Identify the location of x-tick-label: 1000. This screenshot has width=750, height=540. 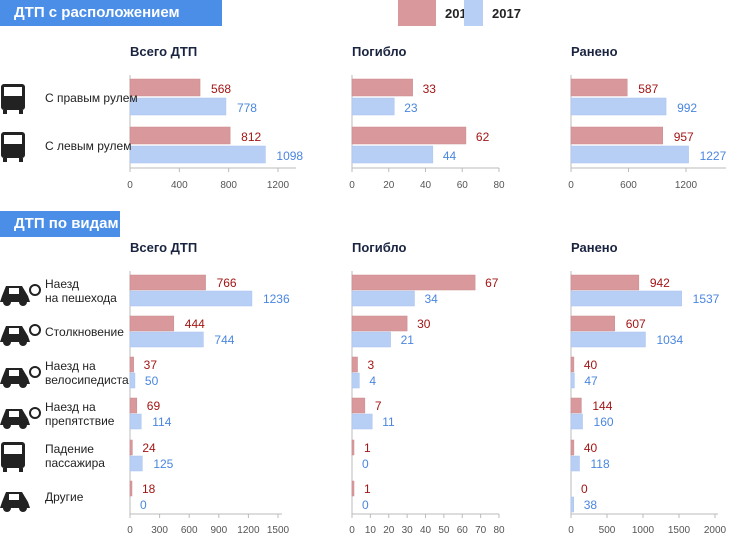
(643, 530).